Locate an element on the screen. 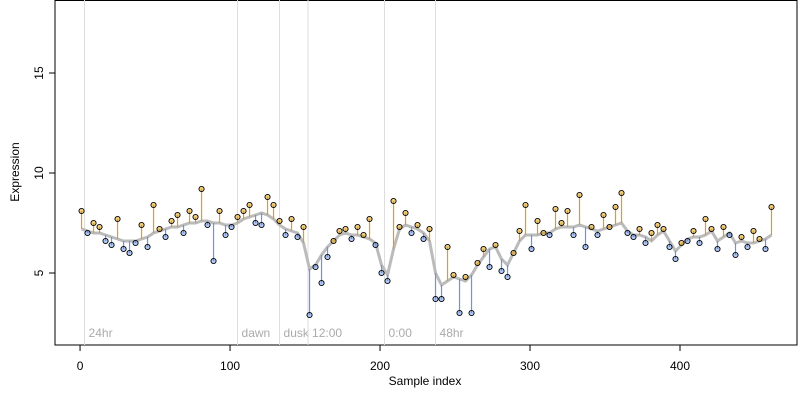 The height and width of the screenshot is (400, 800). y-tick-label: 5 is located at coordinates (39, 272).